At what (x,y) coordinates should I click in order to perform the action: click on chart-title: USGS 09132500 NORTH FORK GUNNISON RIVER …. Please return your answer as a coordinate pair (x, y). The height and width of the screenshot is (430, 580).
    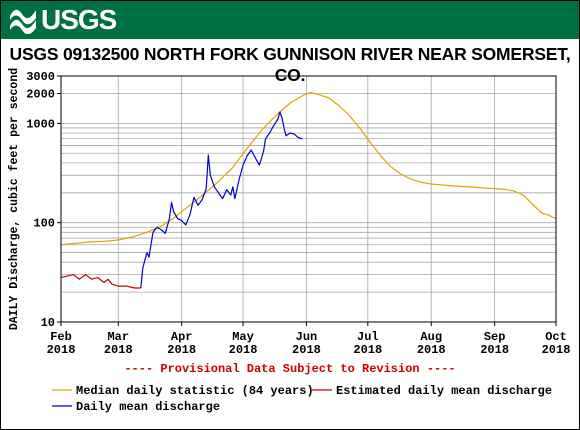
    Looking at the image, I should click on (290, 64).